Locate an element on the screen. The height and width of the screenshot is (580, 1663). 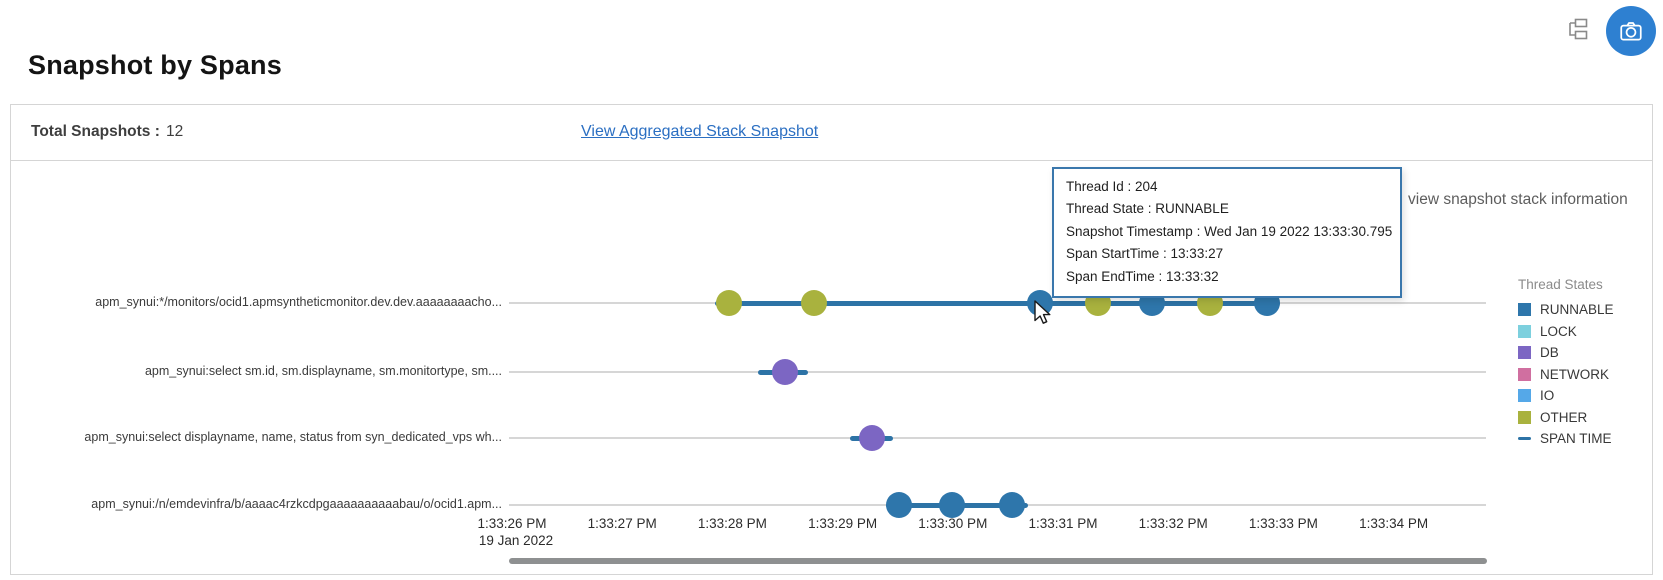
tree-hierarchy-icon is located at coordinates (1578, 29).